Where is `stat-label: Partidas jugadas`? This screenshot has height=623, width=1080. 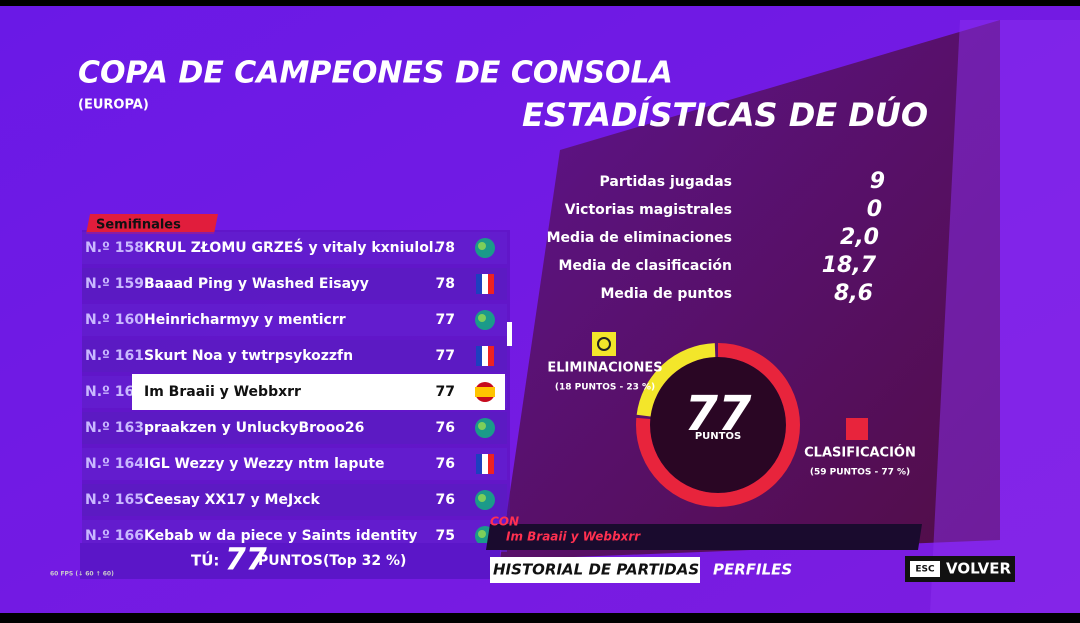
stat-label: Partidas jugadas is located at coordinates (666, 182).